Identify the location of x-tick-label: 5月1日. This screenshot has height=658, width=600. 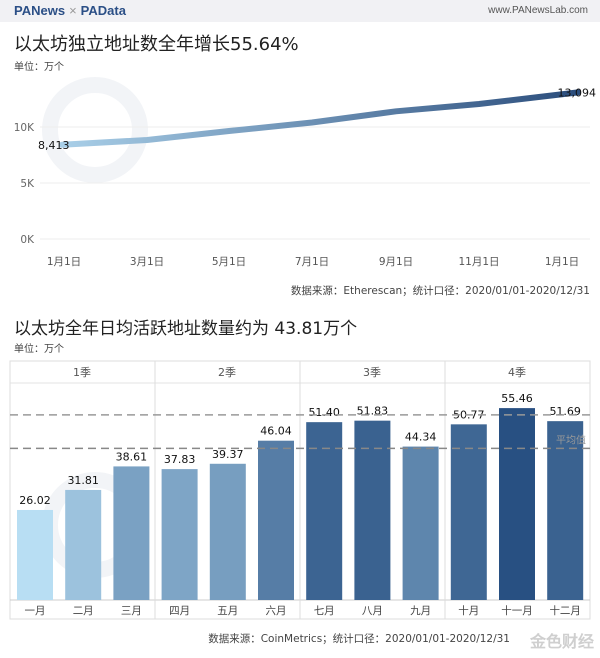
(229, 262).